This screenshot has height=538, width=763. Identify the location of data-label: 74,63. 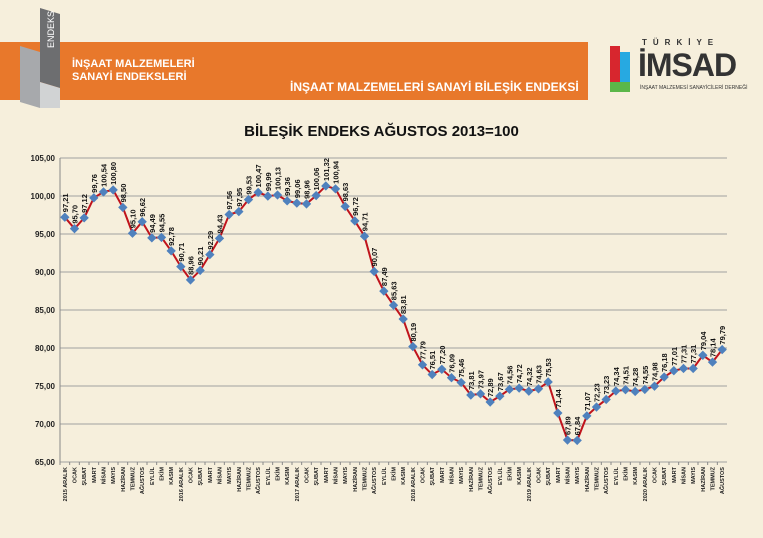
(539, 374).